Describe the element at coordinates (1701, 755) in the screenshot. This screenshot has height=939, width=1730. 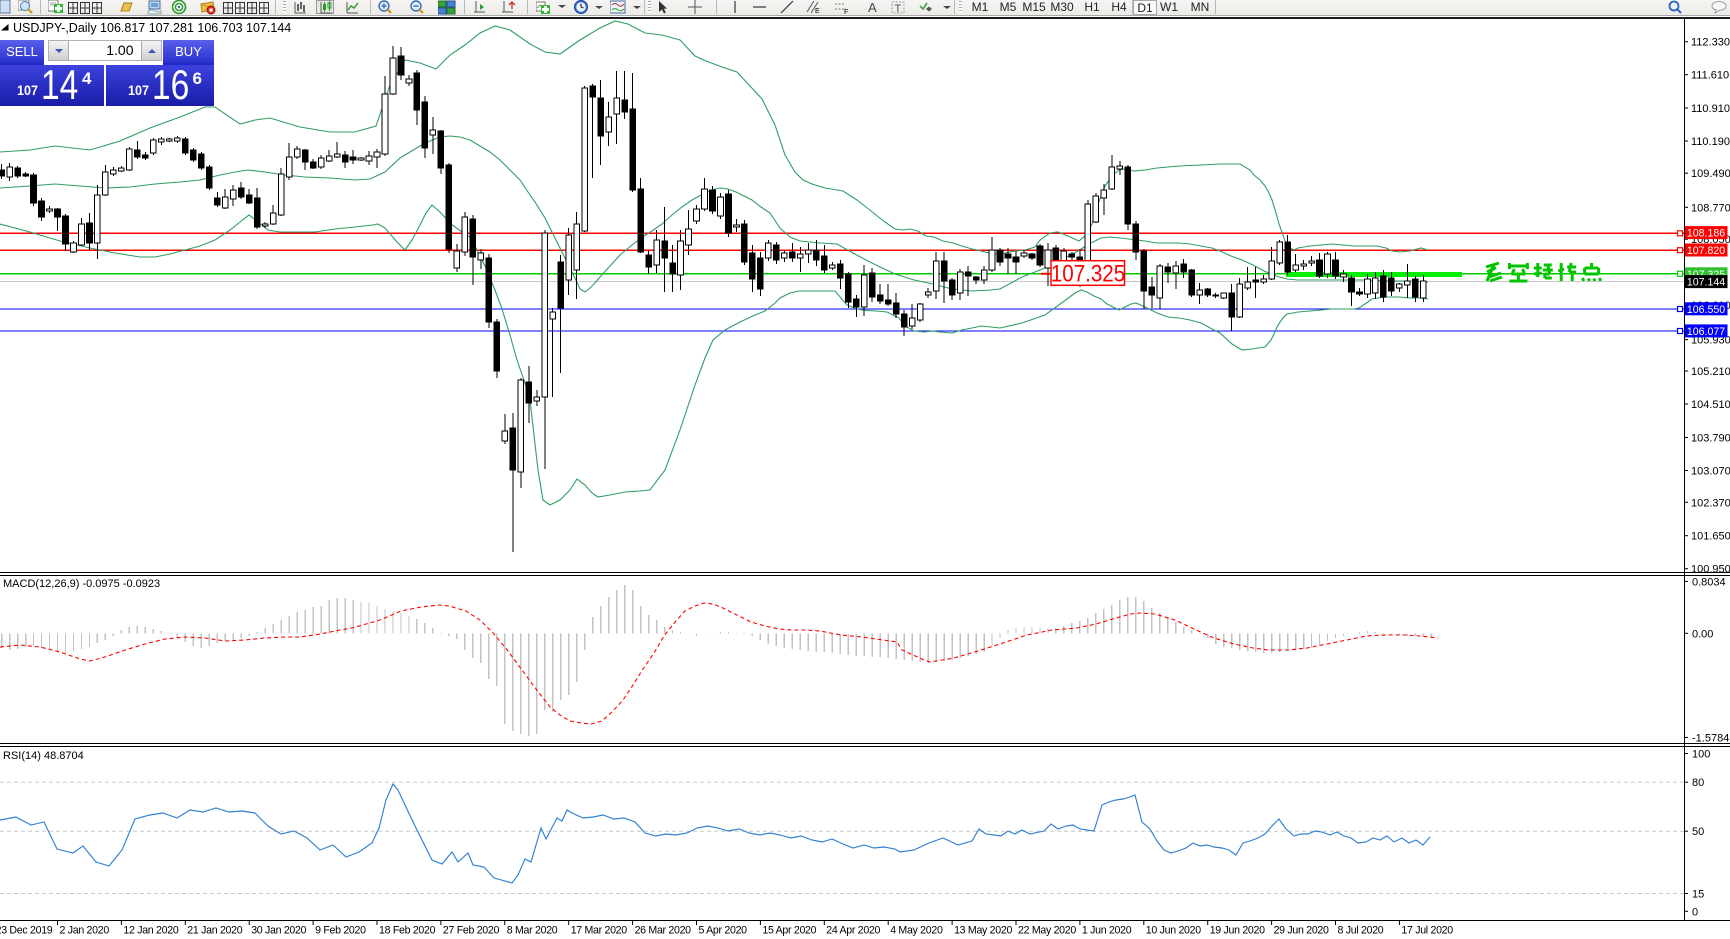
I see `svg-text: 100` at that location.